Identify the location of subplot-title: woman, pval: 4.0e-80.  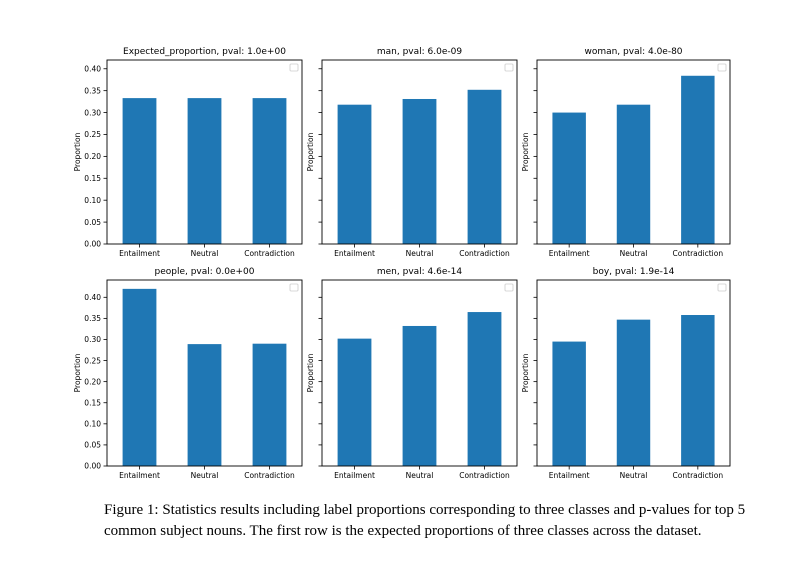
(633, 52).